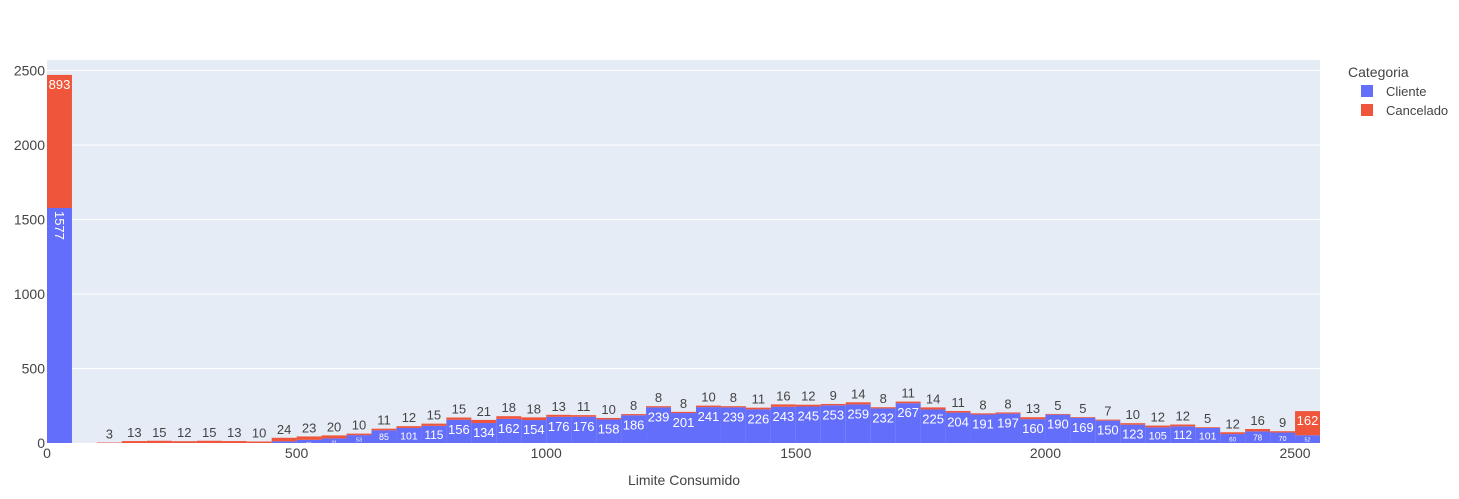  I want to click on bar-value-label: 53, so click(359, 441).